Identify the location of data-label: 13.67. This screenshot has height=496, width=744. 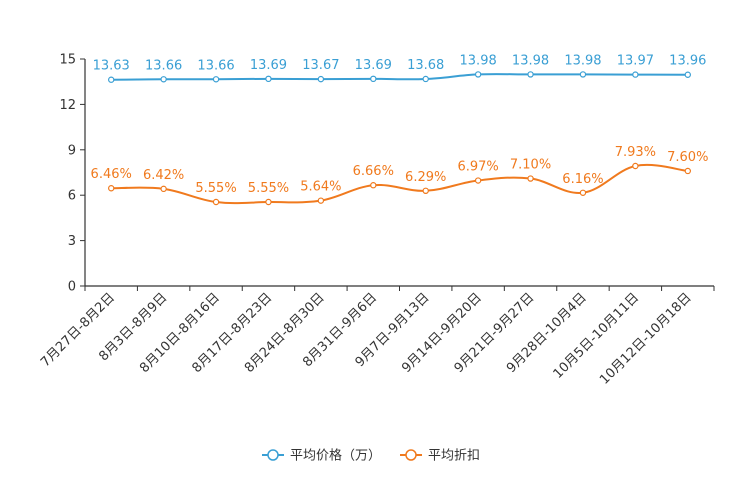
(320, 65).